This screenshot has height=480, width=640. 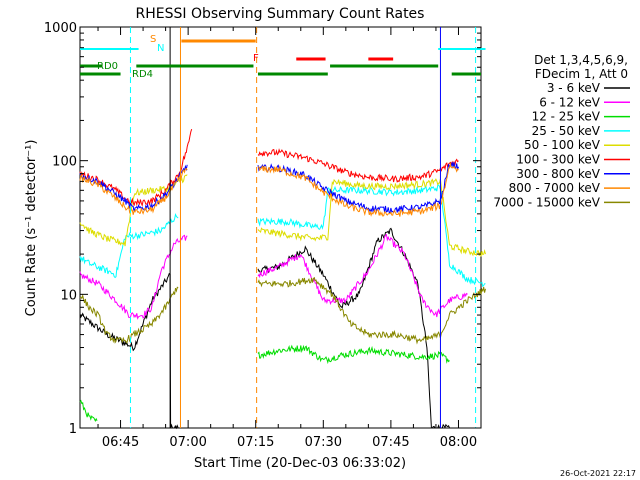 I want to click on state-label-s: S, so click(x=153, y=39).